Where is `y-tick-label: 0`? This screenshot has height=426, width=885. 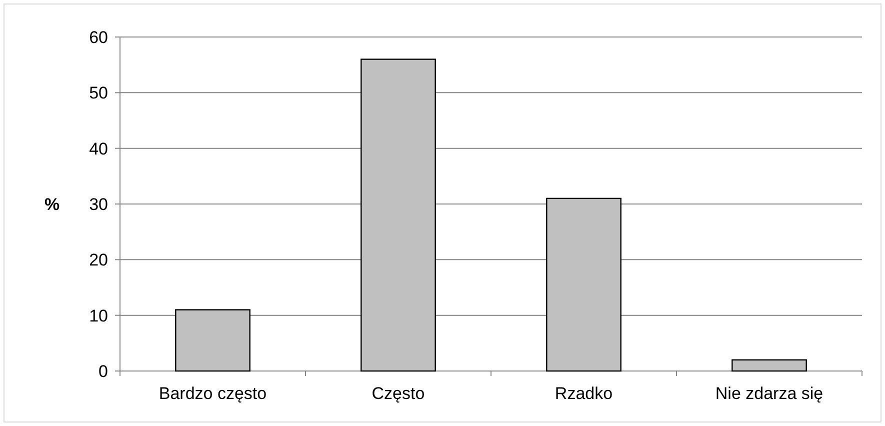 y-tick-label: 0 is located at coordinates (103, 371).